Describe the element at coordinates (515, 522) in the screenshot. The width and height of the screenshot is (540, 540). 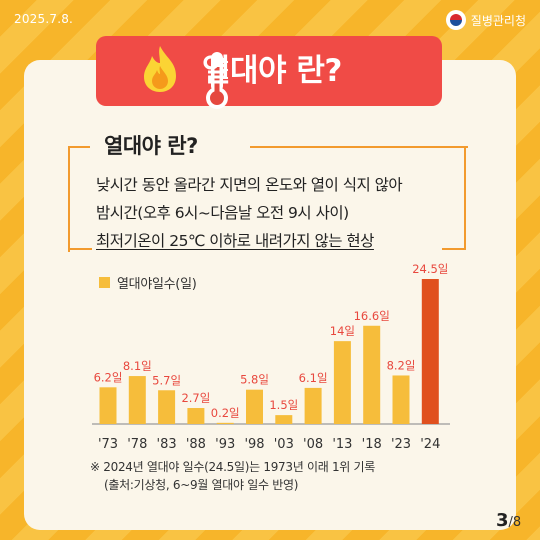
I see `page-total: /8` at that location.